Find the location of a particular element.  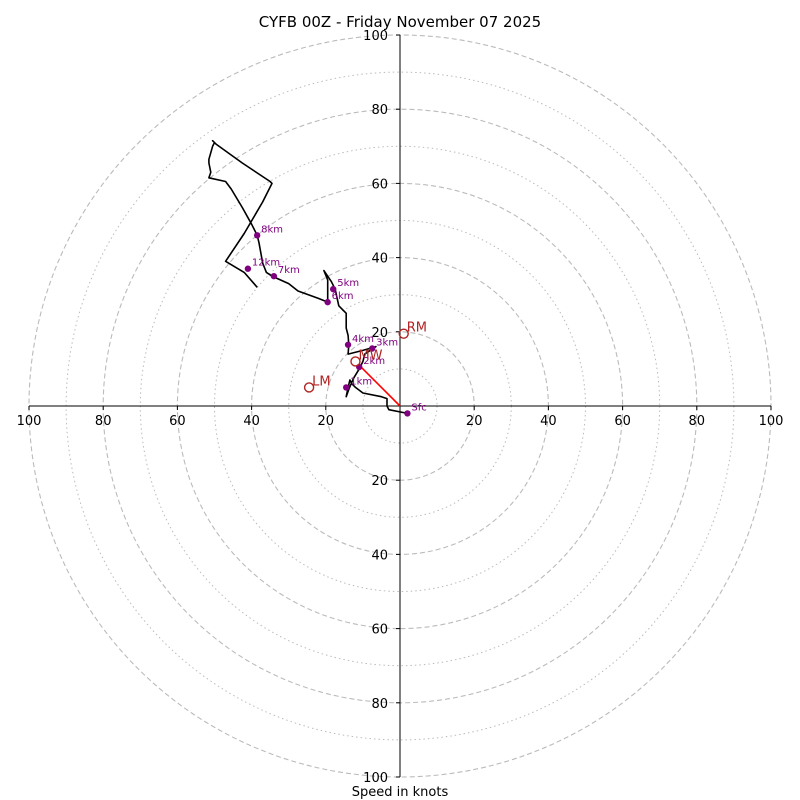

x-ticks: 100 80 60 40 20 20 40 60 80 100 is located at coordinates (400, 417).